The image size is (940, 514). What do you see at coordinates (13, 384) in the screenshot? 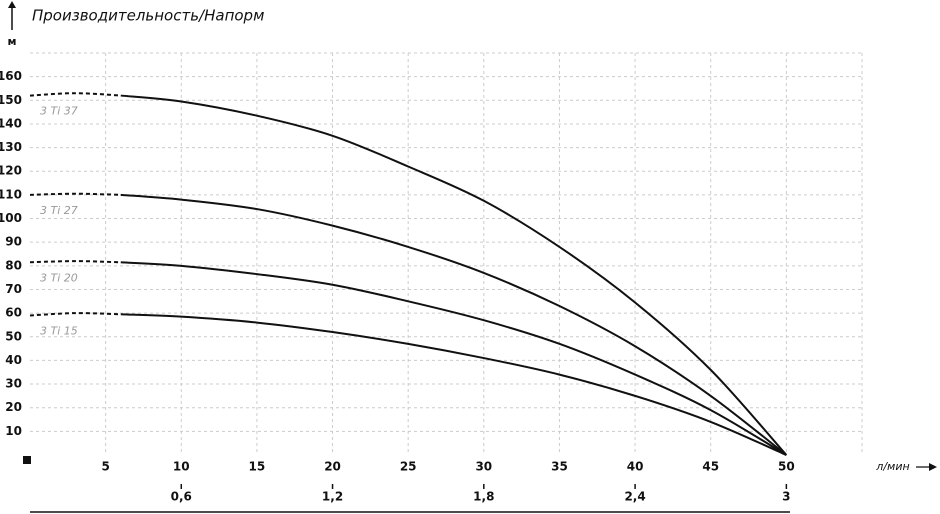
I see `y-tick-label: 30` at bounding box center [13, 384].